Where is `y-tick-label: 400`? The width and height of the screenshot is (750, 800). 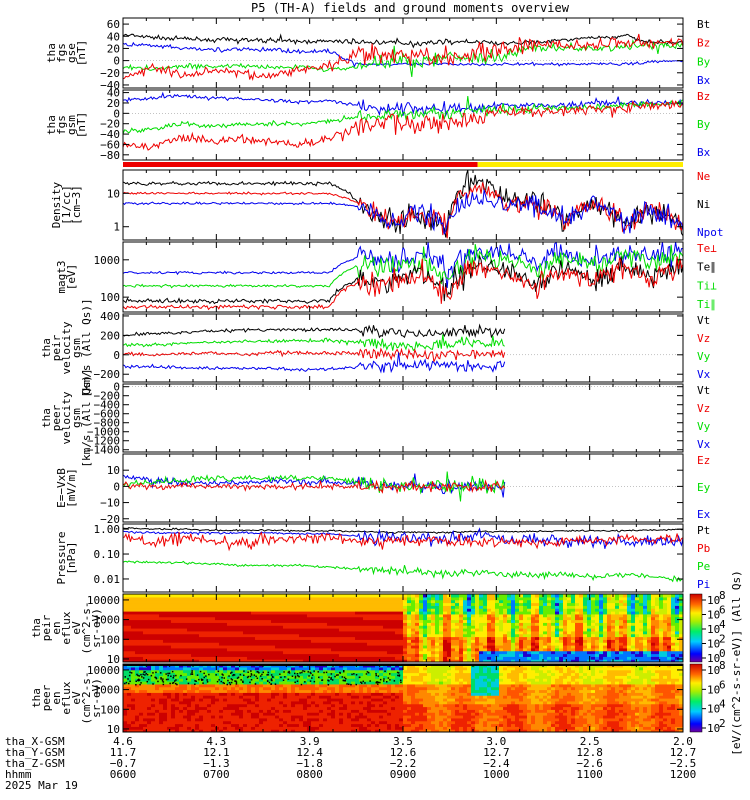 y-tick-label: 400 is located at coordinates (110, 316).